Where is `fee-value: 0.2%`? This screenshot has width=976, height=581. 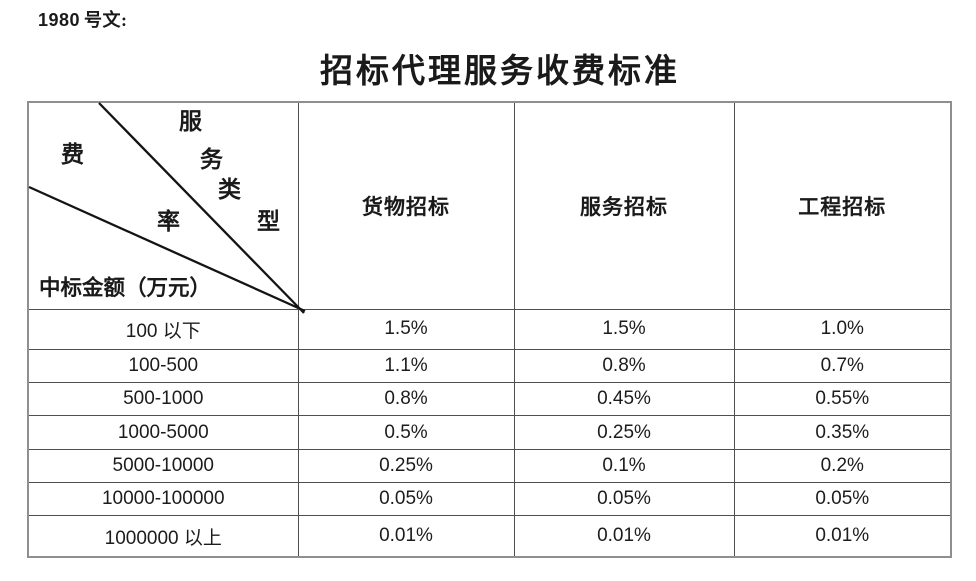
fee-value: 0.2% is located at coordinates (842, 465).